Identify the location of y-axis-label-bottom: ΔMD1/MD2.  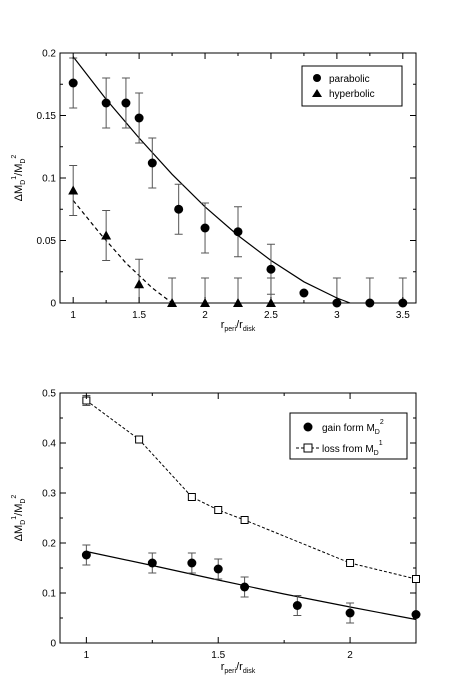
(19, 518).